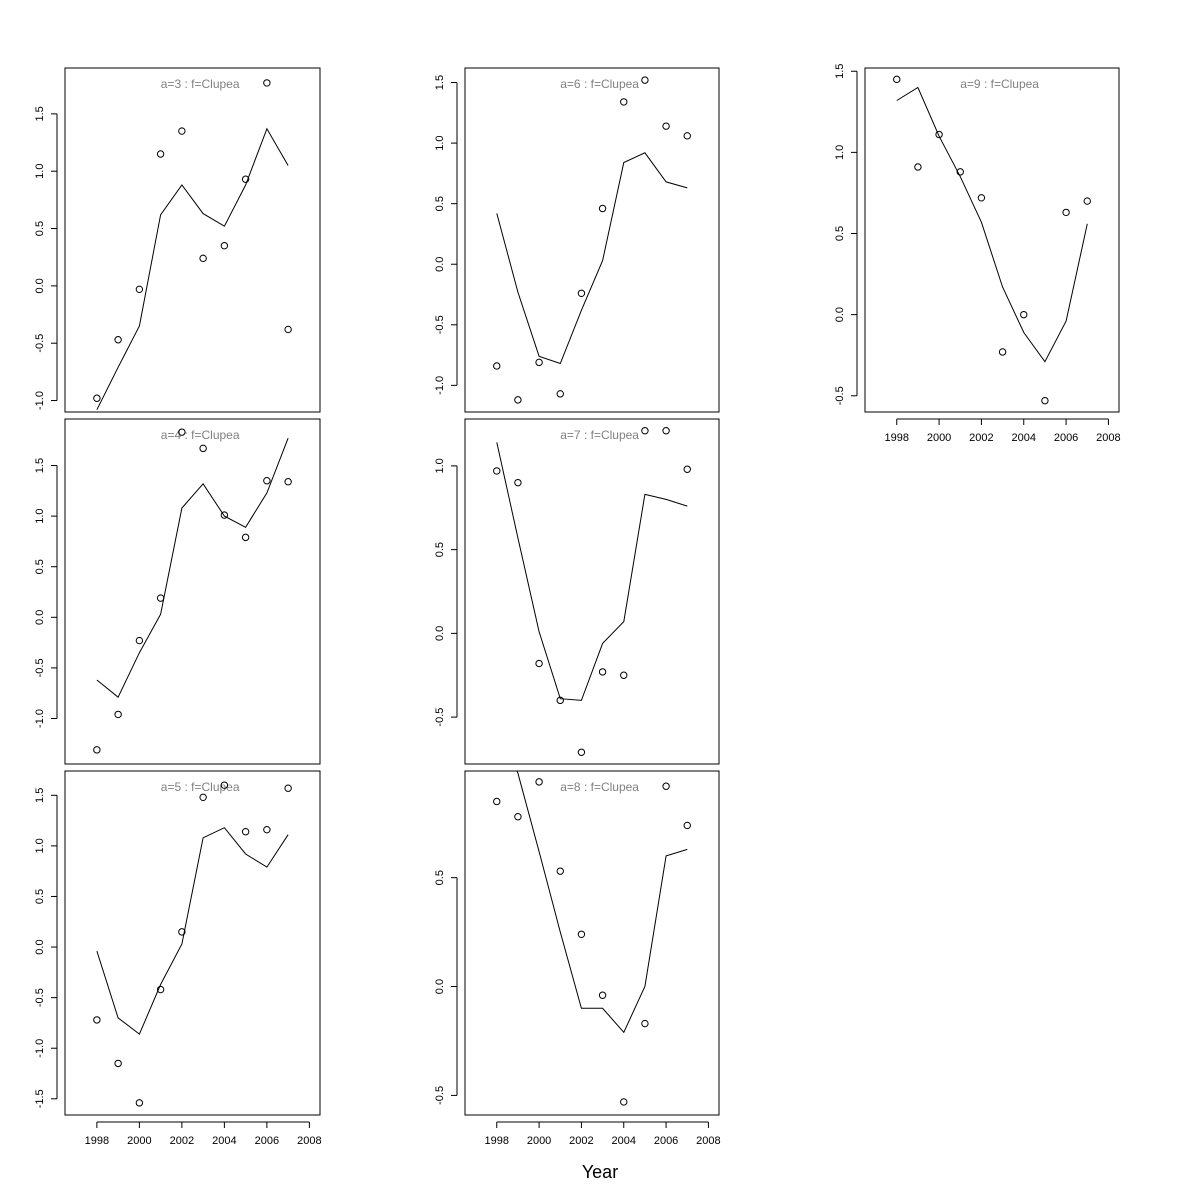 This screenshot has width=1200, height=1200. Describe the element at coordinates (97, 1141) in the screenshot. I see `x-tick-label: 1998` at that location.